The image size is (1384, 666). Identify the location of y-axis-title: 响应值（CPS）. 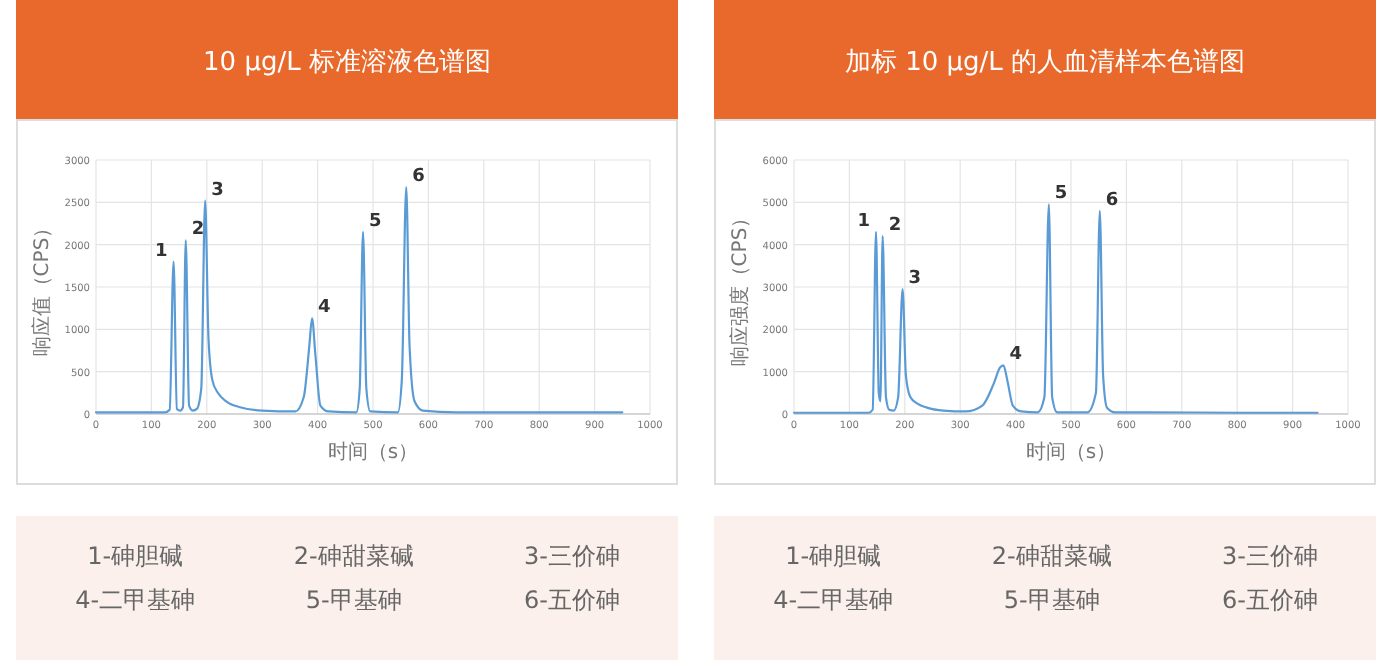
(42, 287).